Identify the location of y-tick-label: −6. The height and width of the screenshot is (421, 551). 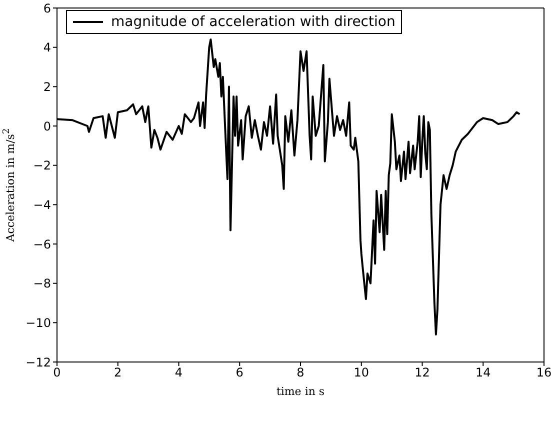
(42, 244).